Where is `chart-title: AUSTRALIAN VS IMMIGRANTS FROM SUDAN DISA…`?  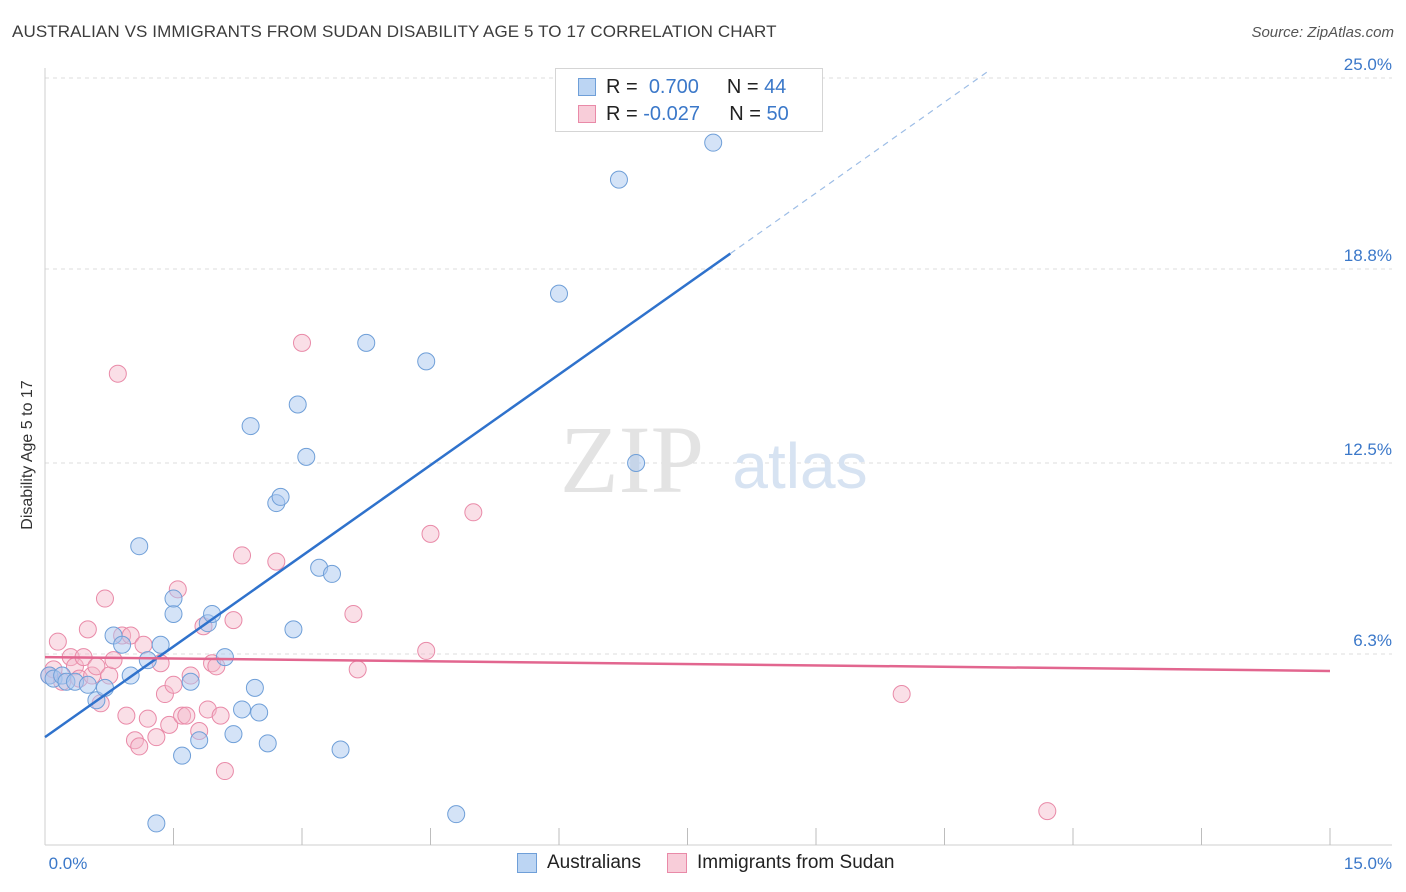 chart-title: AUSTRALIAN VS IMMIGRANTS FROM SUDAN DISA… is located at coordinates (394, 31).